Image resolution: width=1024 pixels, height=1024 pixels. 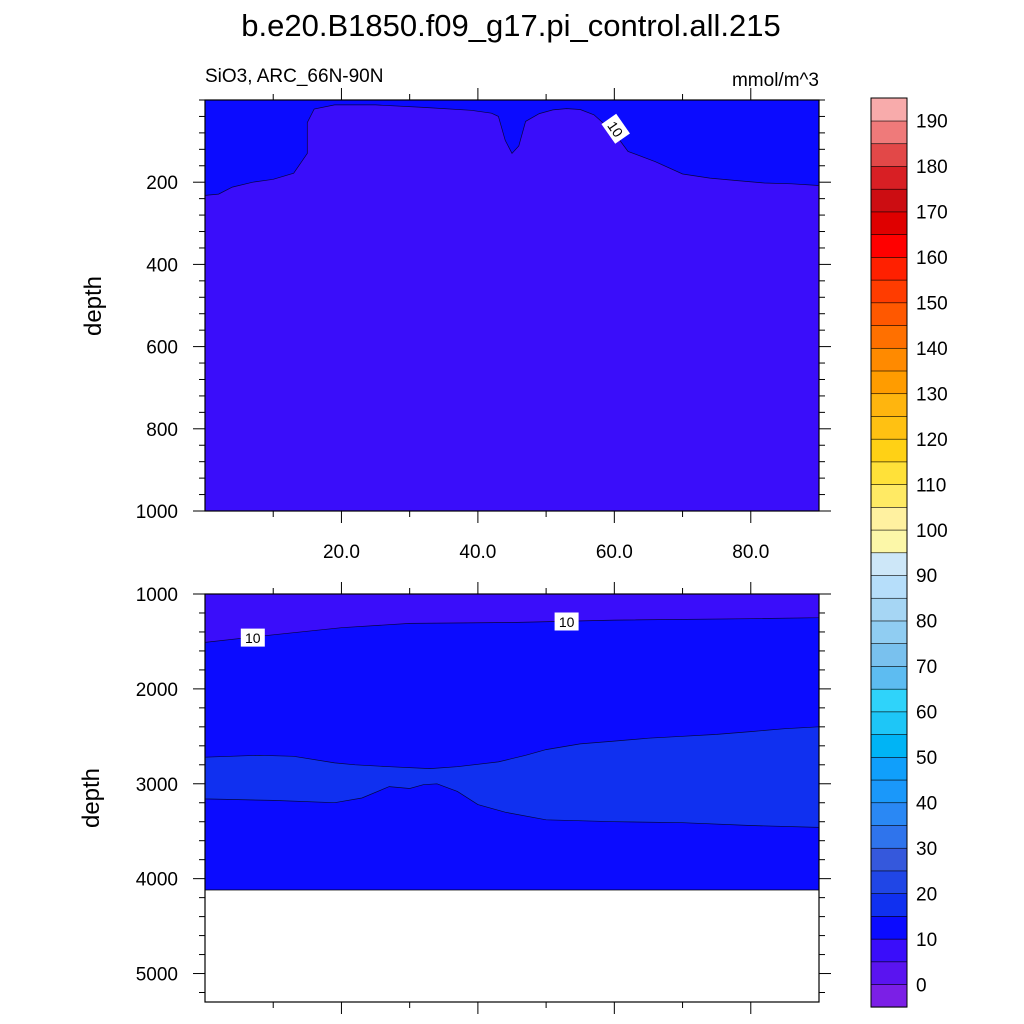 I want to click on colorbar-label: 180, so click(x=932, y=167).